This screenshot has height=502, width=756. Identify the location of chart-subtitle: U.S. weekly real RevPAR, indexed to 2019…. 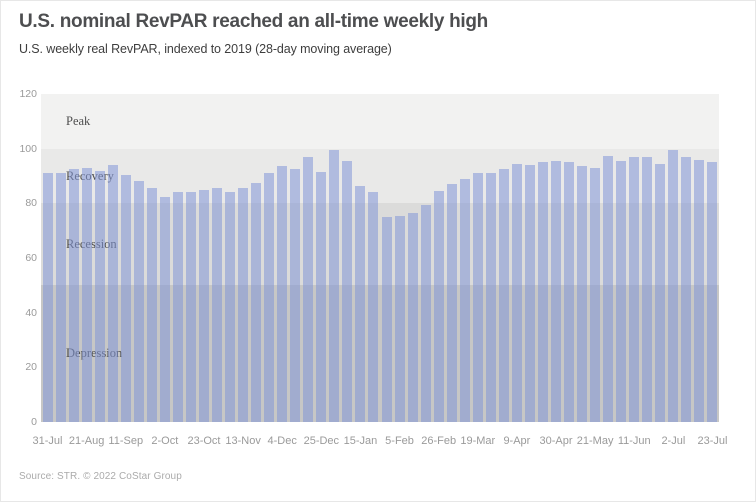
(205, 49).